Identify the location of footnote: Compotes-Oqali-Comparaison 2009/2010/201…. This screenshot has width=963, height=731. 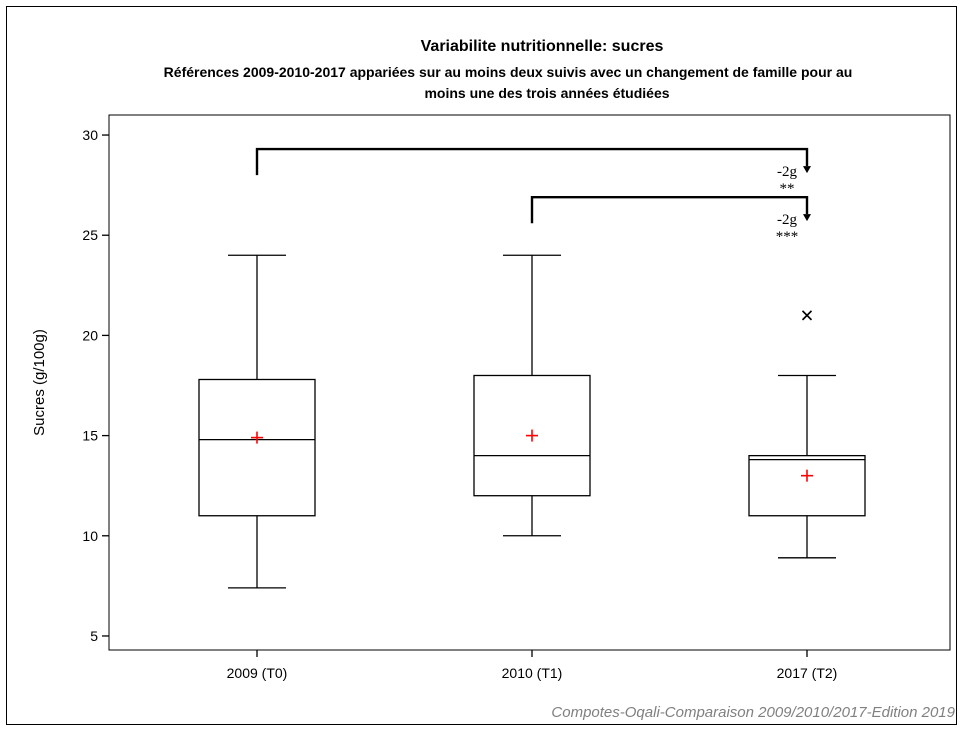
(753, 712).